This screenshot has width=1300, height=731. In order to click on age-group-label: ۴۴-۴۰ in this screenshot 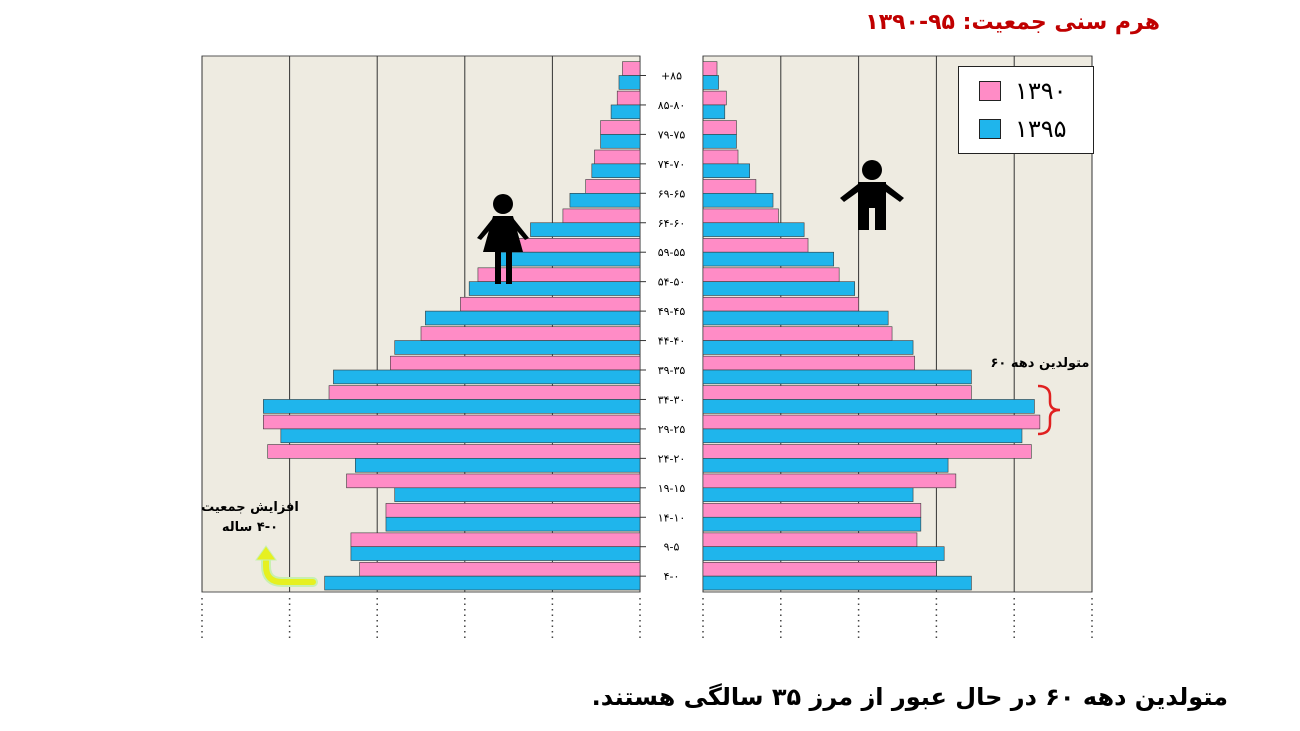, I will do `click(672, 341)`.